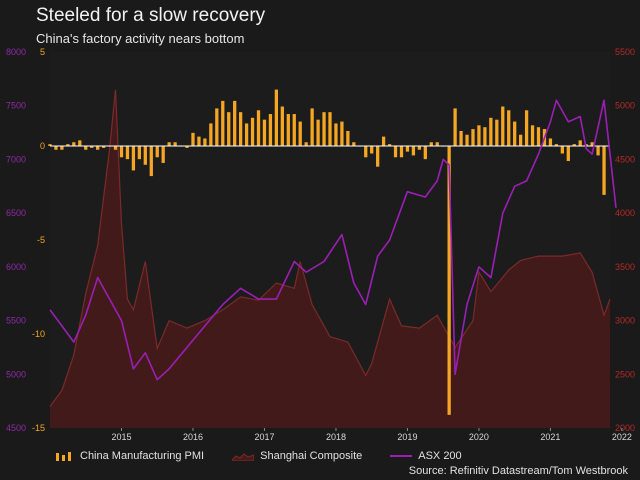  What do you see at coordinates (16, 159) in the screenshot?
I see `asx-tick-label-7000: 7000` at bounding box center [16, 159].